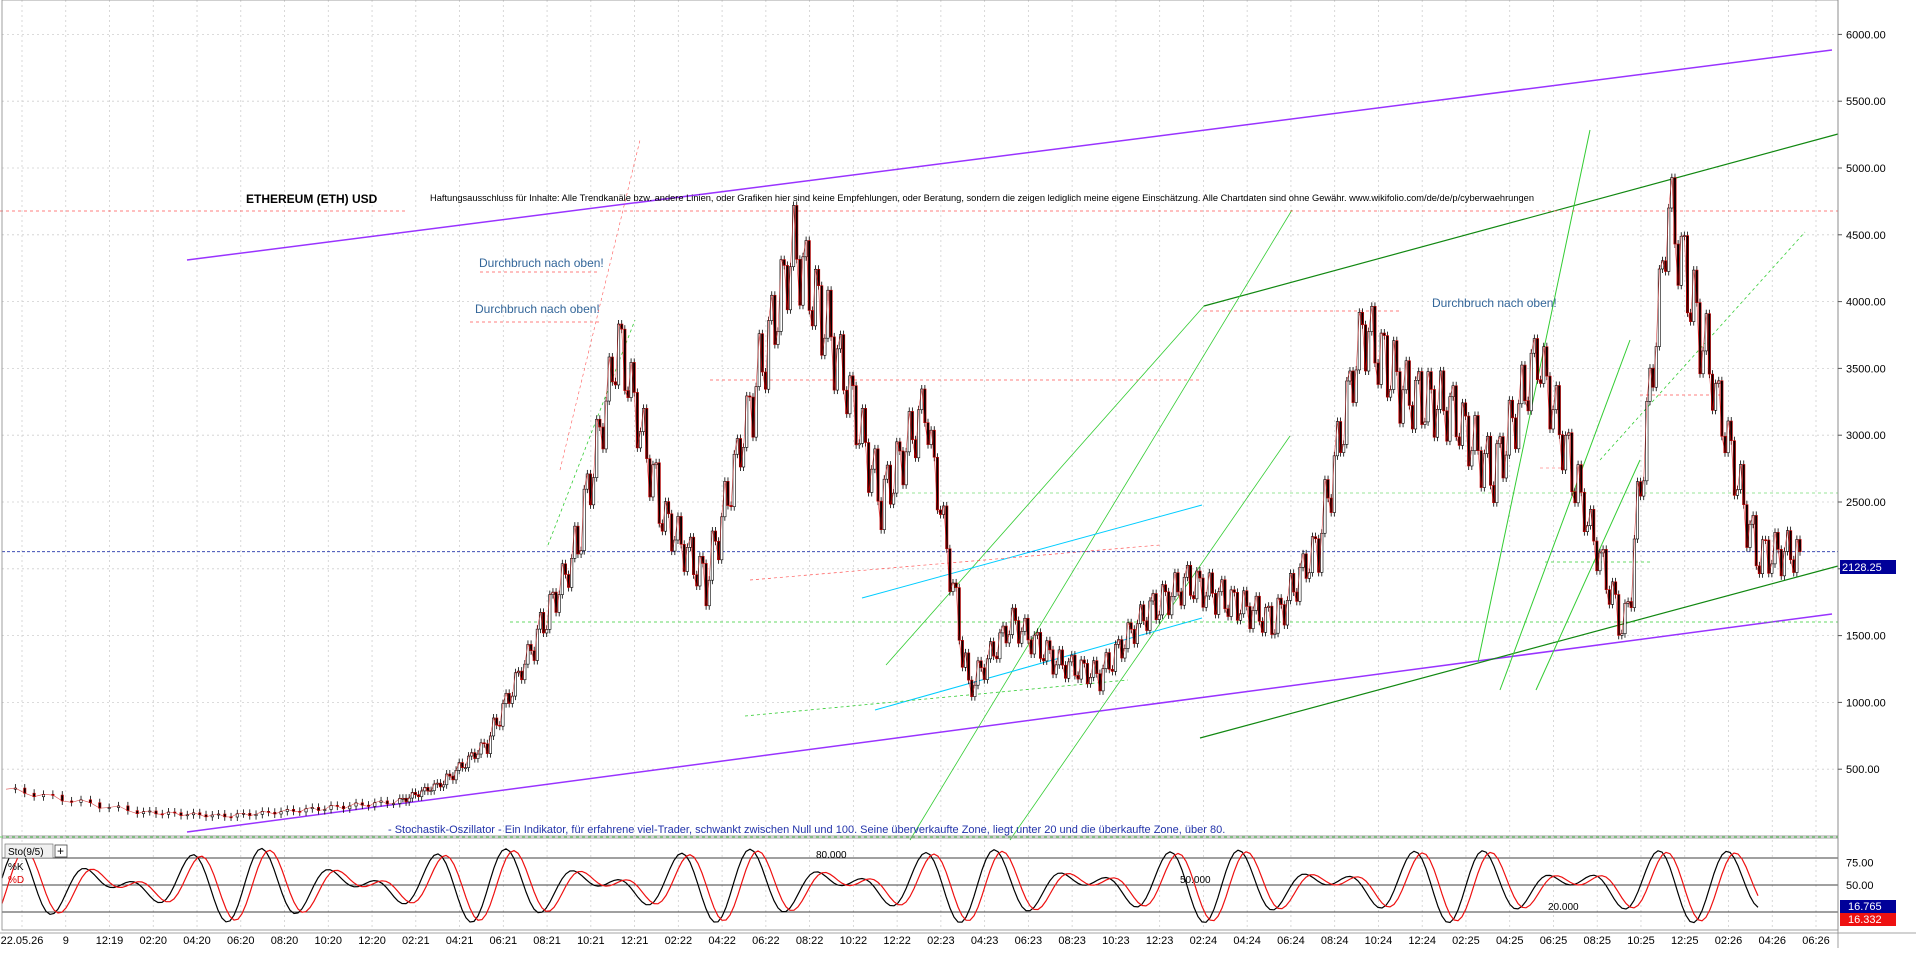 This screenshot has width=1916, height=953. What do you see at coordinates (1865, 920) in the screenshot?
I see `d-value-label: 16.332` at bounding box center [1865, 920].